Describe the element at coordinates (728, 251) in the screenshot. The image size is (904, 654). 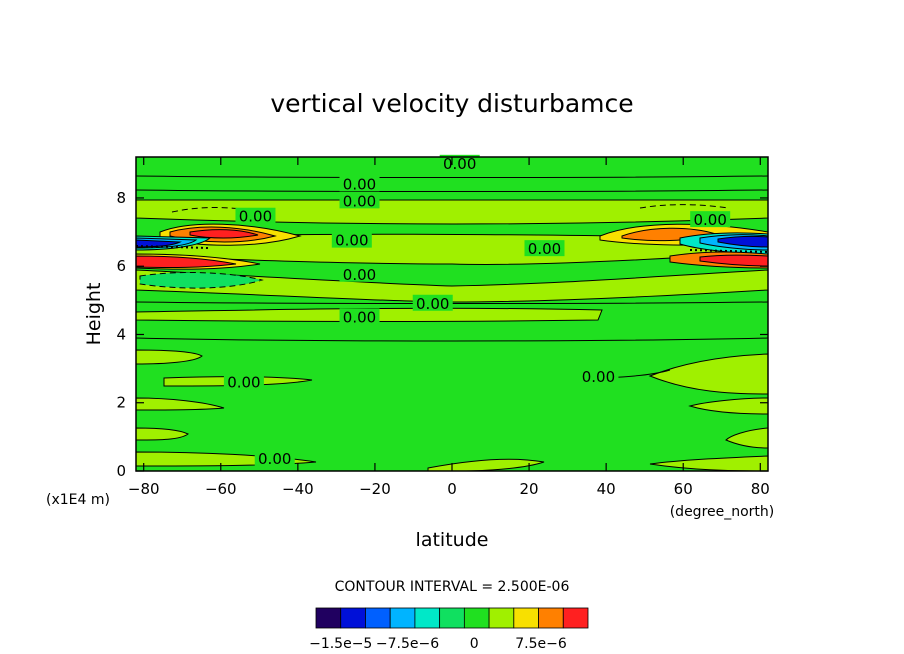
I see `dotted-line-east` at that location.